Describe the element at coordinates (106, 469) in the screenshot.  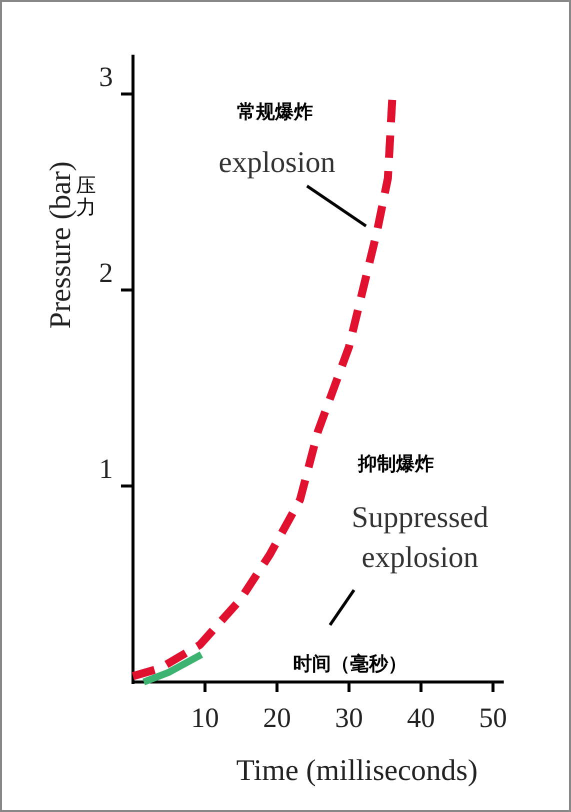
I see `y-tick-label: 1` at that location.